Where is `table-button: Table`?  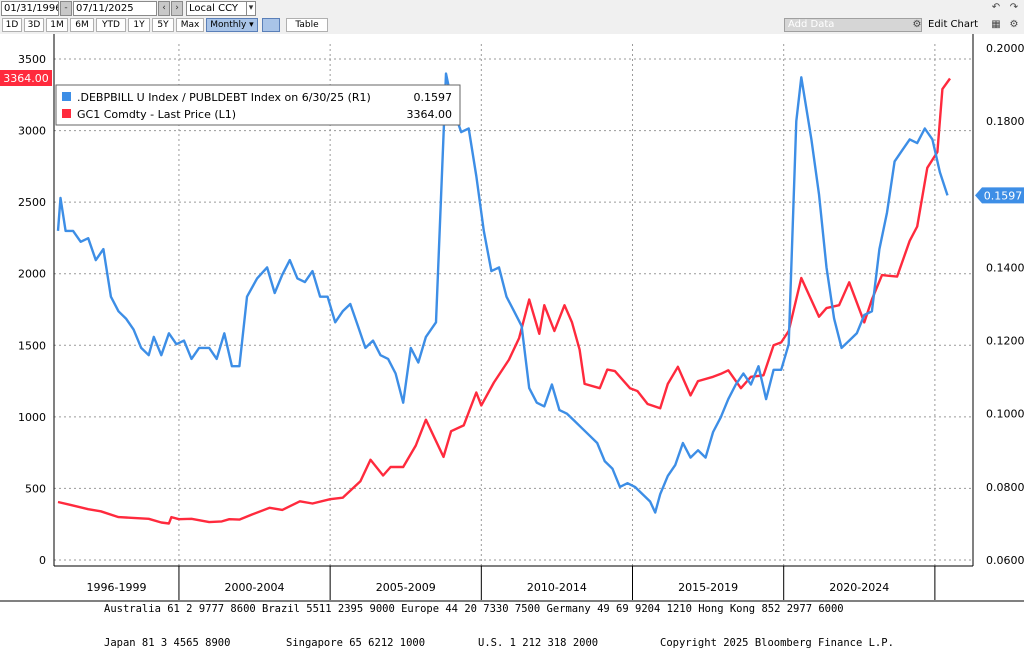
table-button: Table is located at coordinates (307, 25).